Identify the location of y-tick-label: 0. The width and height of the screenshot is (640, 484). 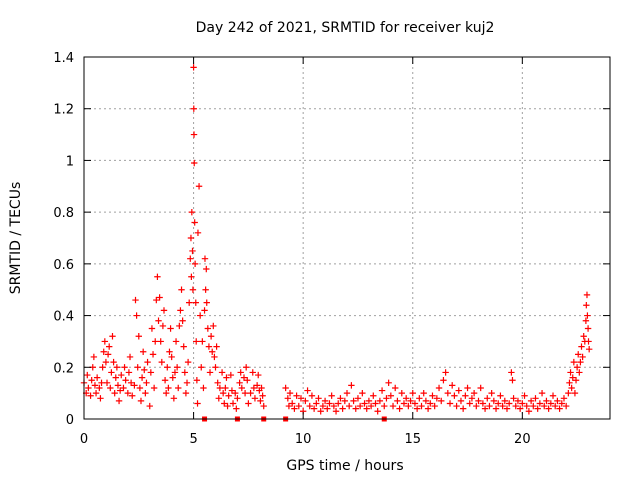
(70, 420).